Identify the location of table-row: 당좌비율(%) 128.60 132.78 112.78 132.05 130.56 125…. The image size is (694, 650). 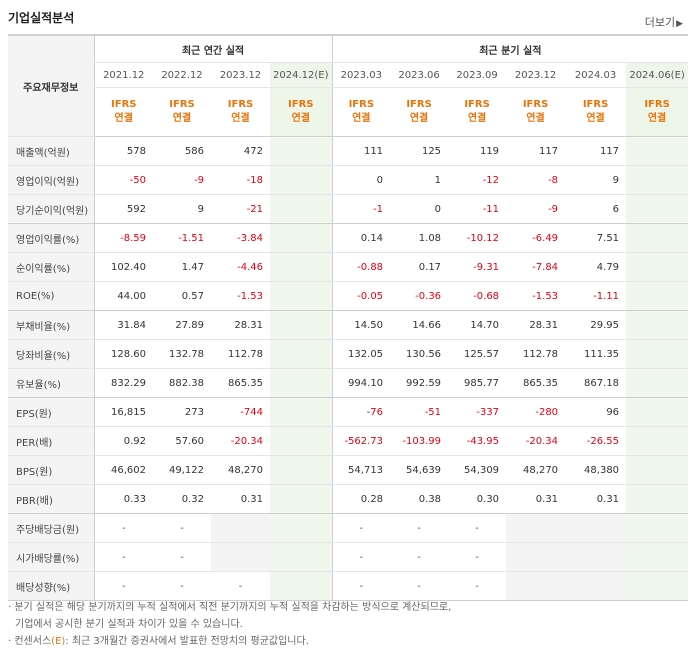
(348, 354).